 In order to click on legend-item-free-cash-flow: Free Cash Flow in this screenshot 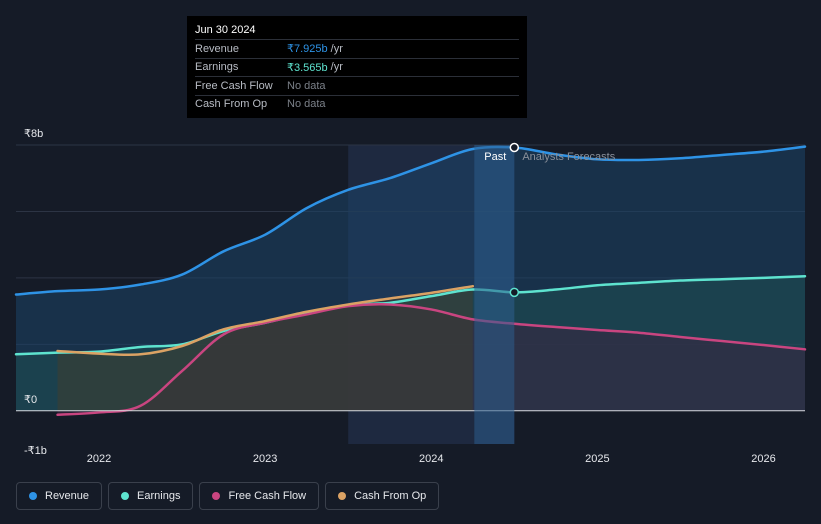, I will do `click(259, 496)`.